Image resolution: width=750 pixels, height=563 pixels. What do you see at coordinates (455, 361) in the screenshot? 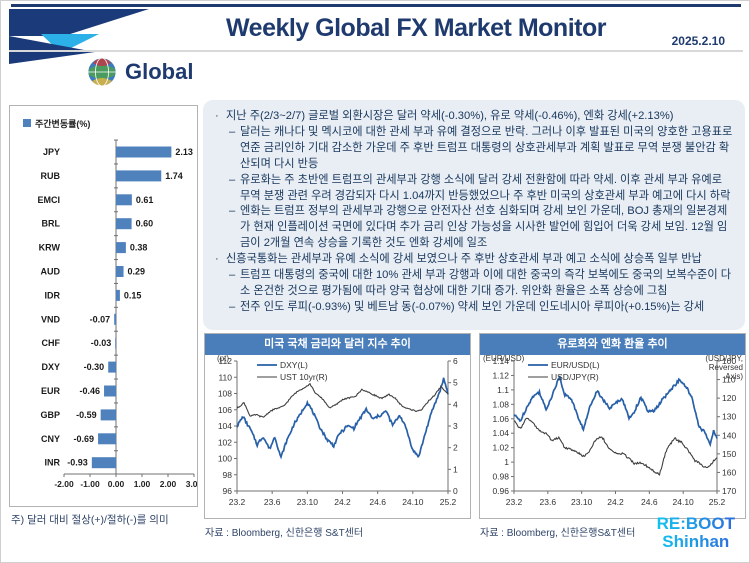
I see `svg-text: 6` at bounding box center [455, 361].